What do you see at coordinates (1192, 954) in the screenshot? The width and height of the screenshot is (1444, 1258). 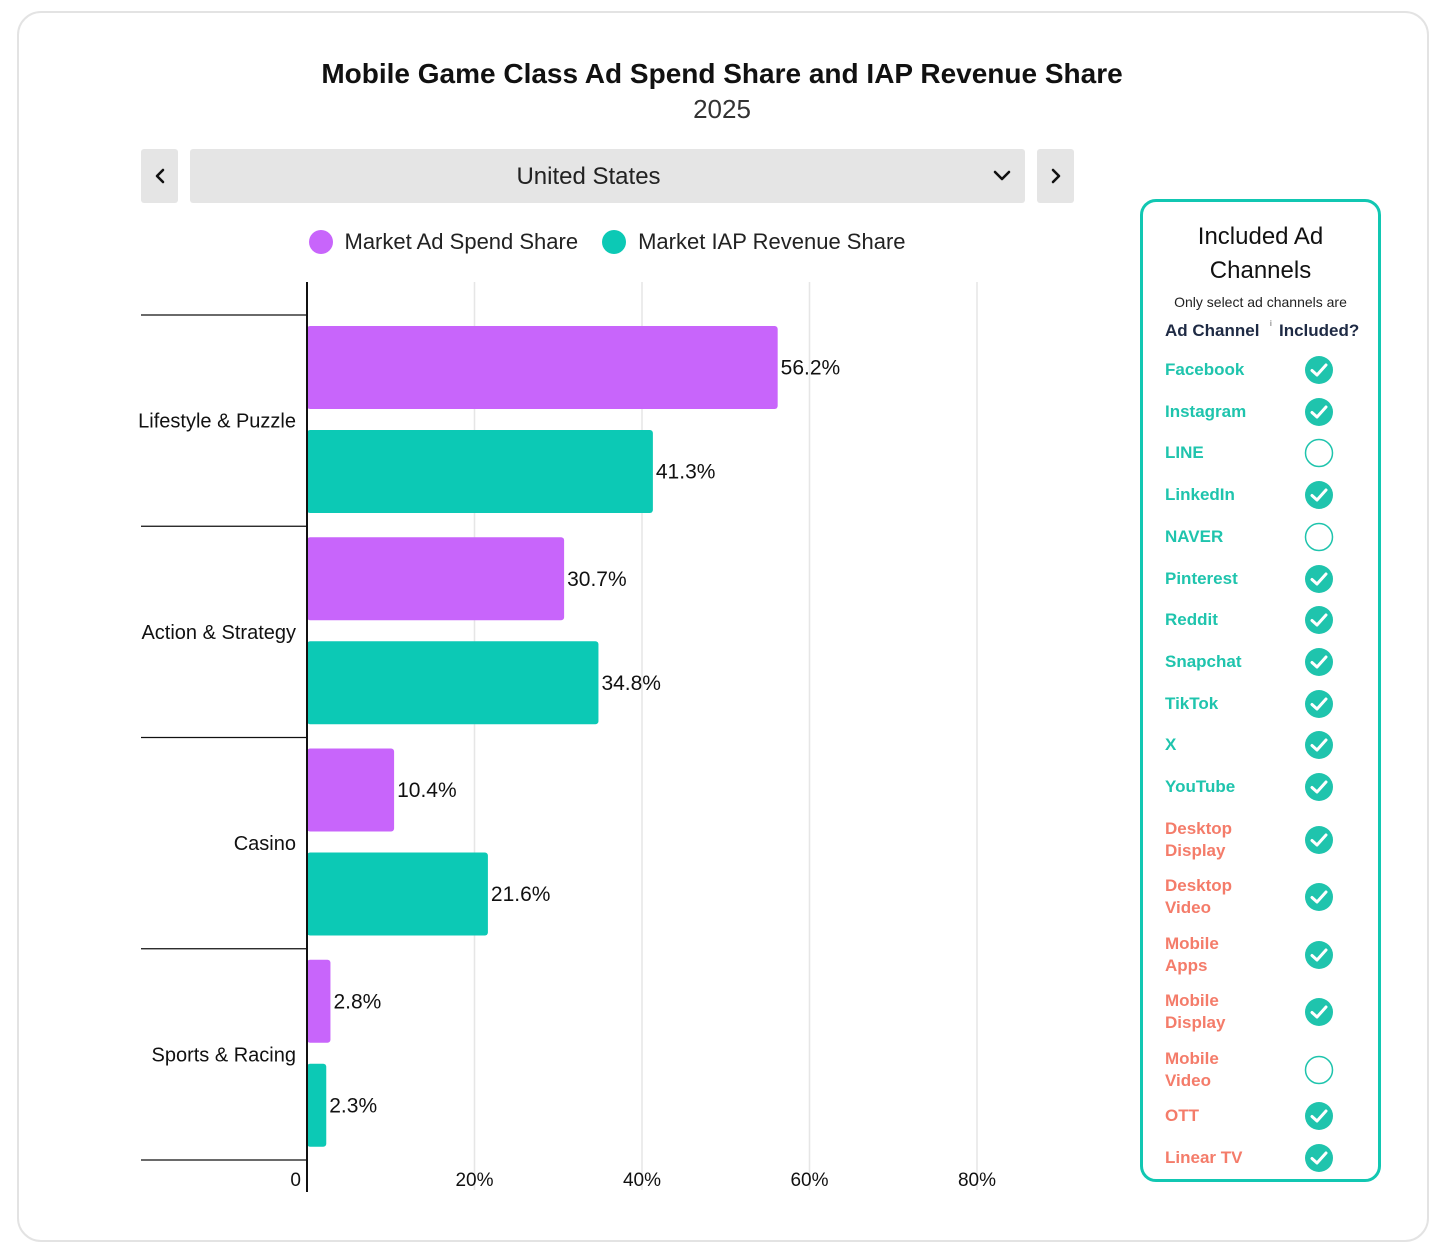 I see `channel-name-mobile-apps: Mobile Apps` at bounding box center [1192, 954].